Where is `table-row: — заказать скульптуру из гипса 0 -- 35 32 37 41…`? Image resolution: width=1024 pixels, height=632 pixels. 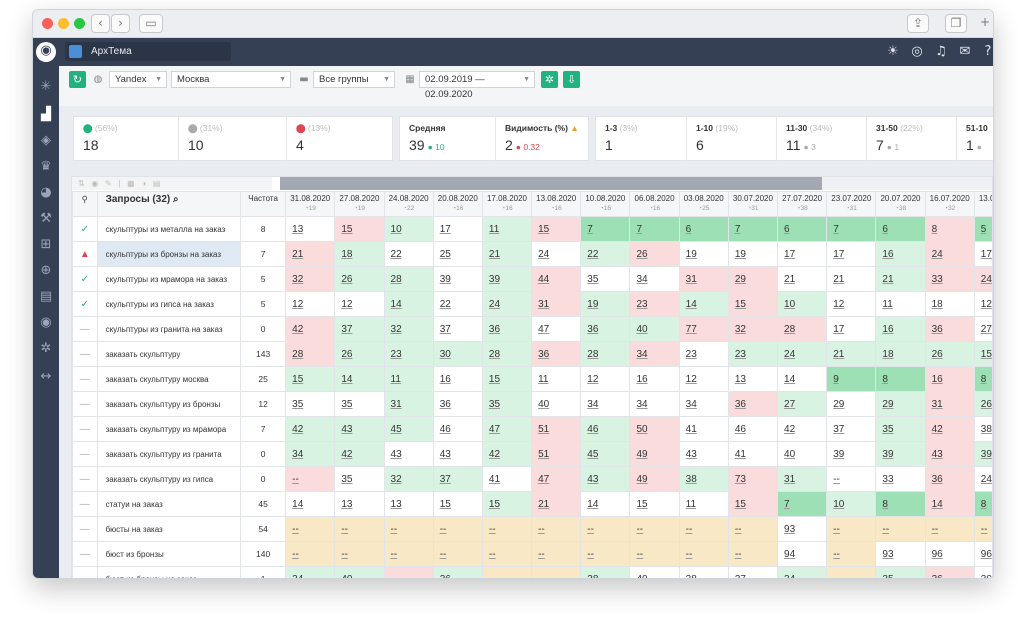
table-row: — заказать скульптуру из гипса 0 -- 35 32 37 41… is located at coordinates (532, 479).